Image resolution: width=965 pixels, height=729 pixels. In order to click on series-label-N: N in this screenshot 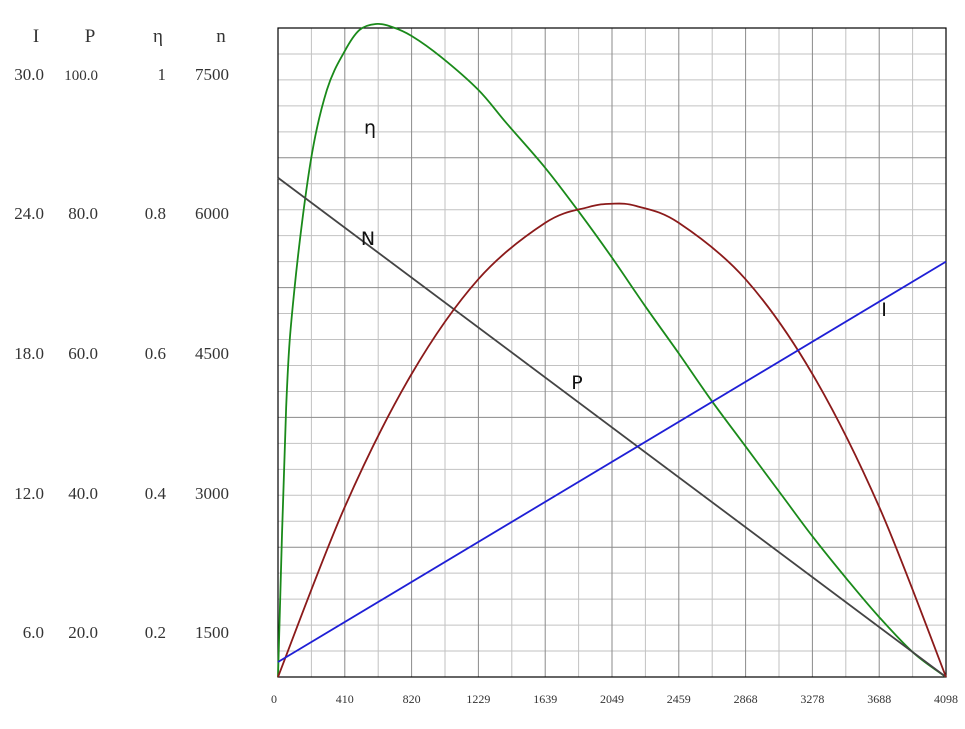, I will do `click(368, 239)`.